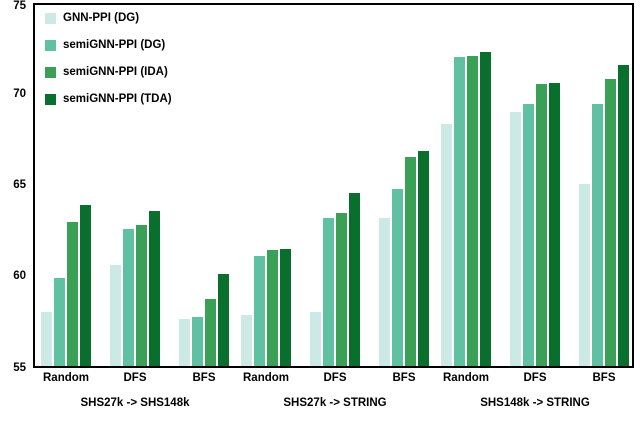  I want to click on legend-label: semiGNN-PPI (TDA), so click(117, 99).